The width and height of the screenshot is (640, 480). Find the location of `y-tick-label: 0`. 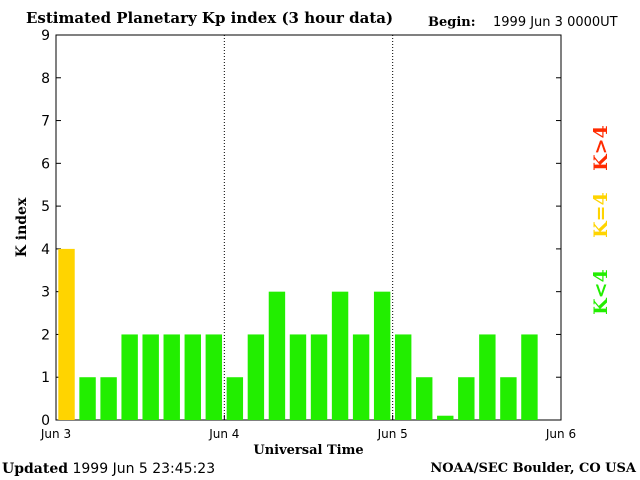

y-tick-label: 0 is located at coordinates (45, 421).